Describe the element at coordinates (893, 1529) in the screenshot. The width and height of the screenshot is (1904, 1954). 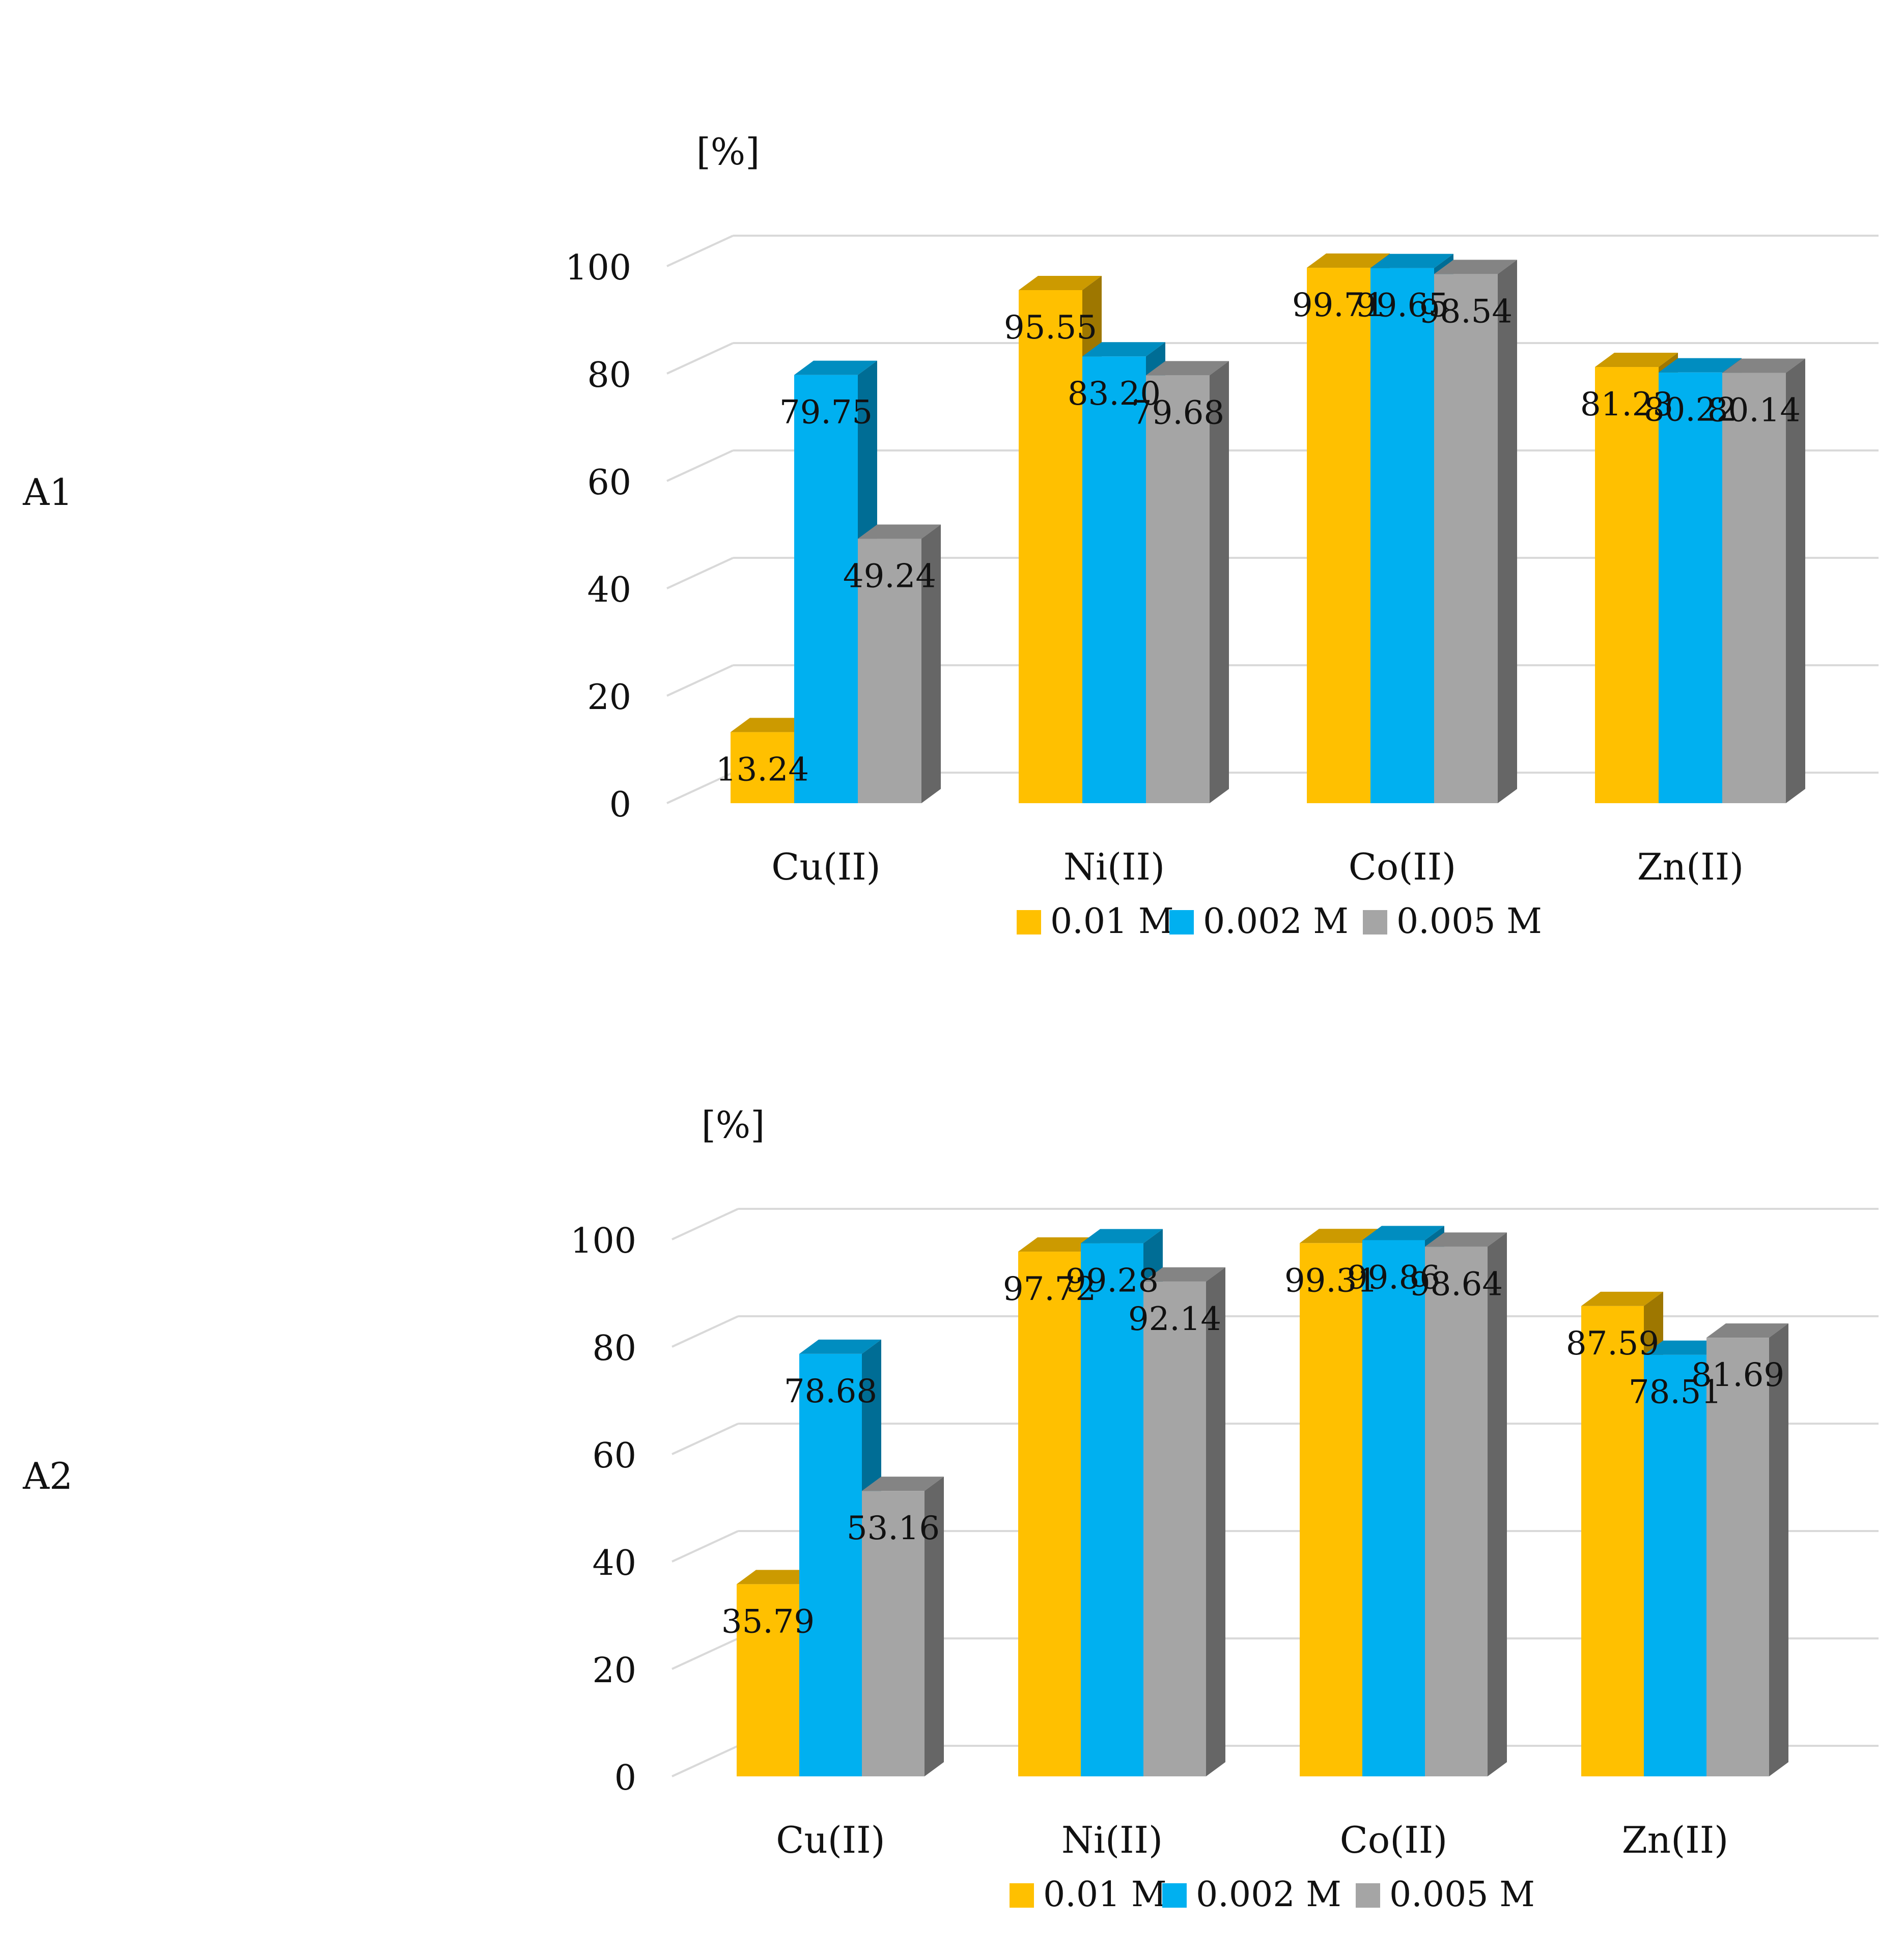
I see `data-label: 53.16` at that location.